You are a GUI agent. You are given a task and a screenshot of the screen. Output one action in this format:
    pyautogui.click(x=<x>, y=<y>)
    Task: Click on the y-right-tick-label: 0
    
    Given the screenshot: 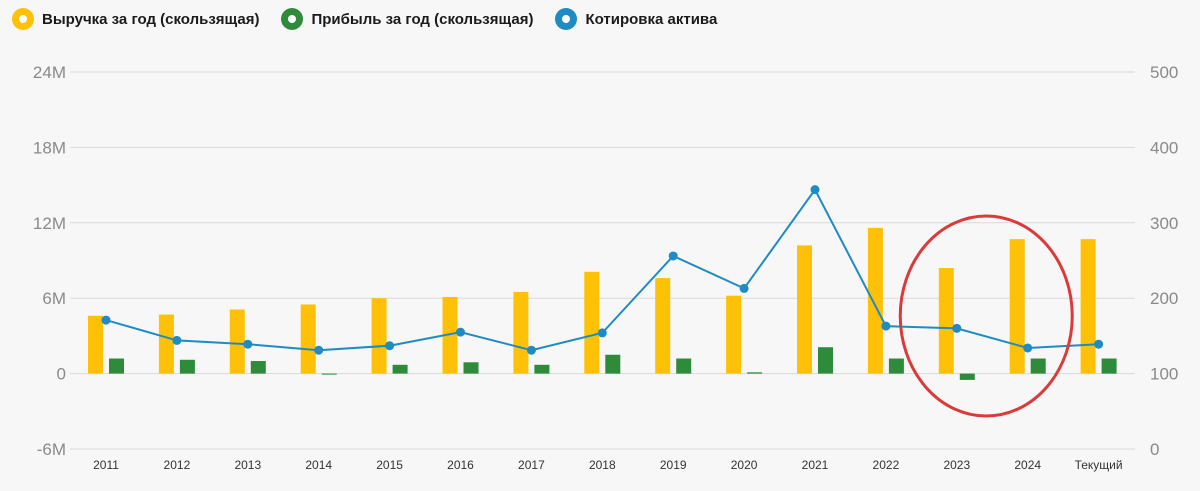 What is the action you would take?
    pyautogui.click(x=1154, y=449)
    